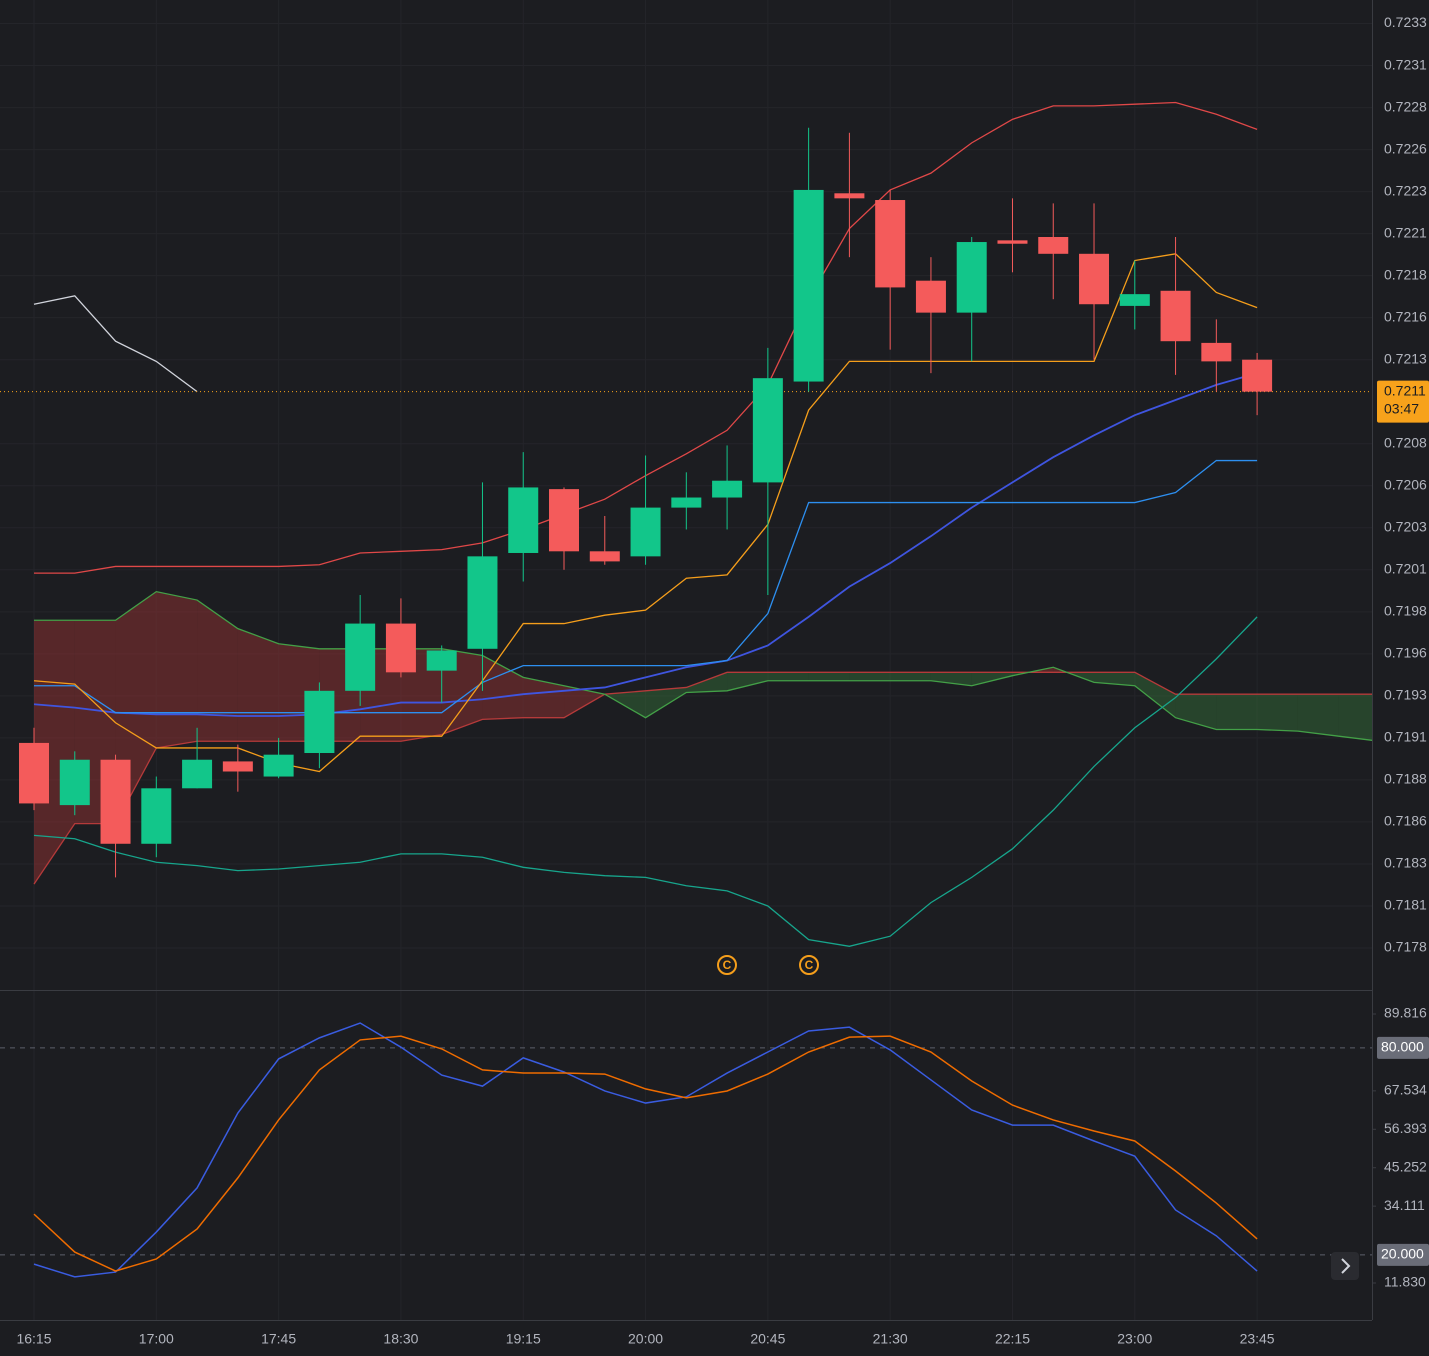 Image resolution: width=1429 pixels, height=1356 pixels. I want to click on level-box, so click(1403, 1047).